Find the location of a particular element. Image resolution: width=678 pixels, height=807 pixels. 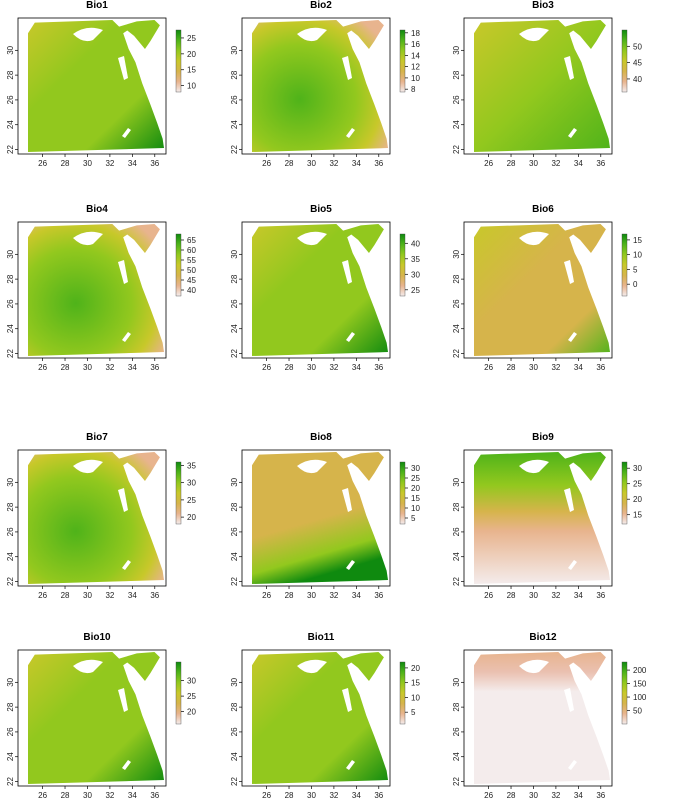

panel-title: Bio3 is located at coordinates (543, 5).